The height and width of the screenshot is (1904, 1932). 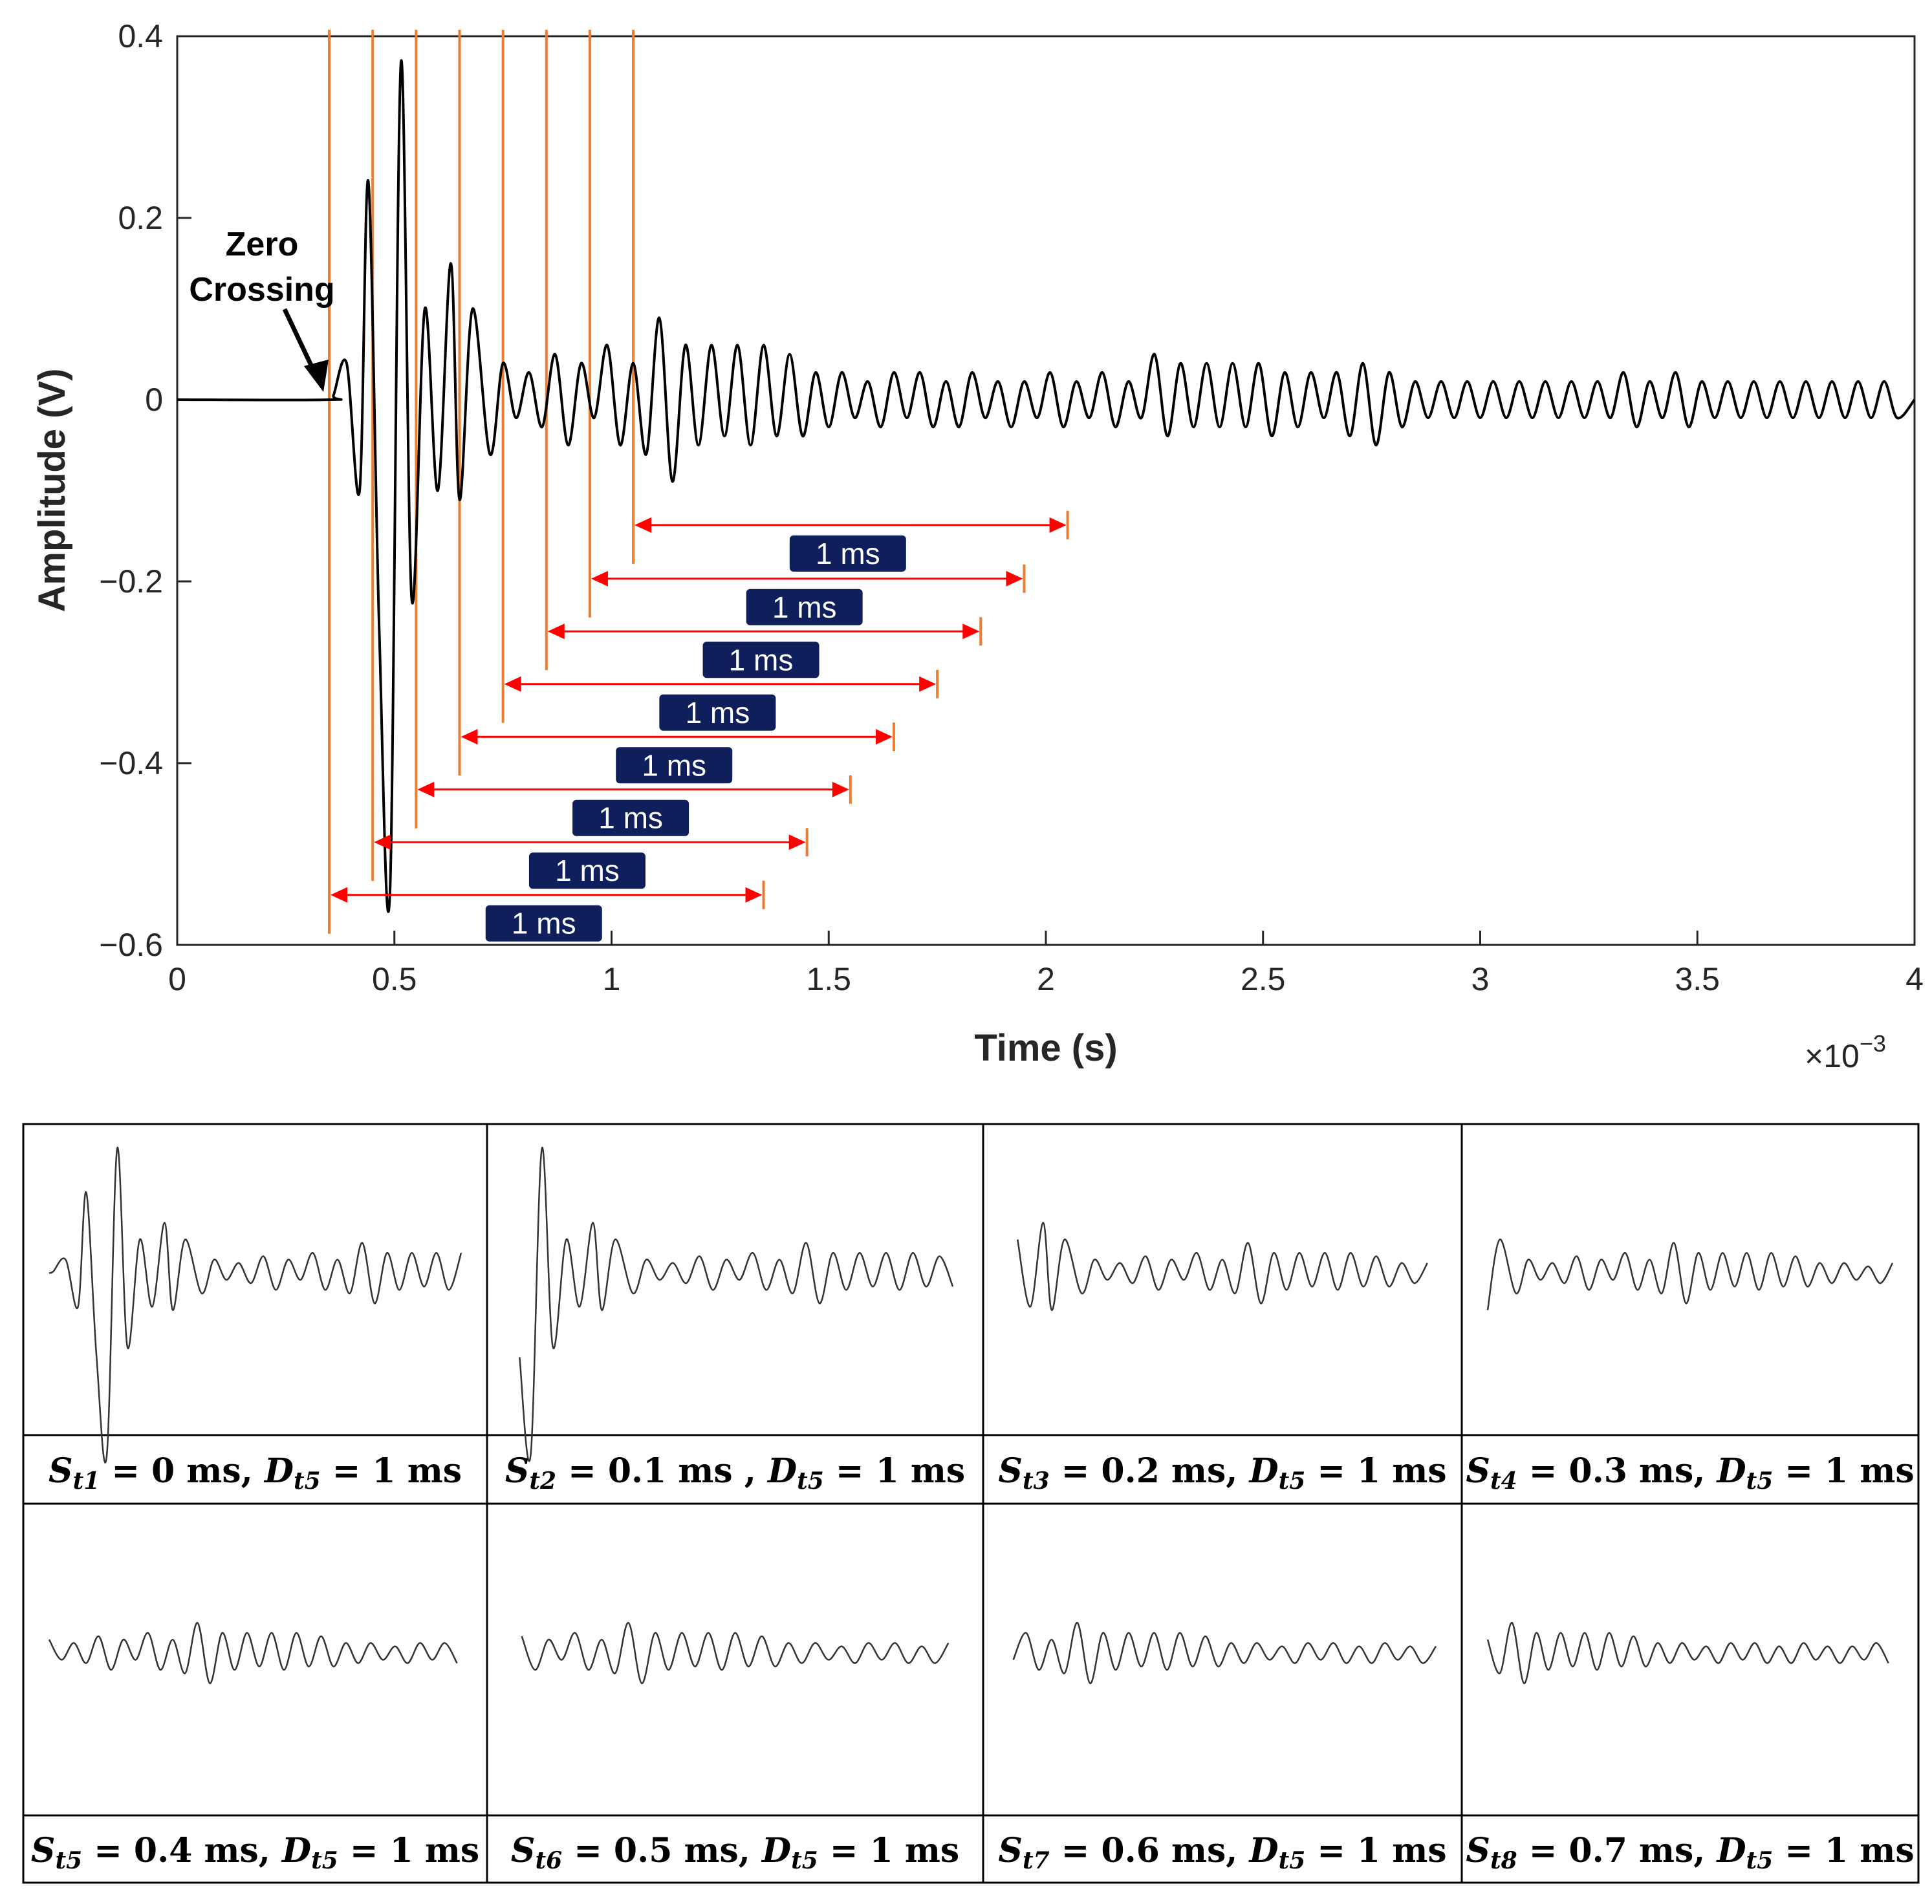 What do you see at coordinates (735, 1473) in the screenshot?
I see `panel-caption: St2 = 0.1 ms , Dt5 = 1 ms` at bounding box center [735, 1473].